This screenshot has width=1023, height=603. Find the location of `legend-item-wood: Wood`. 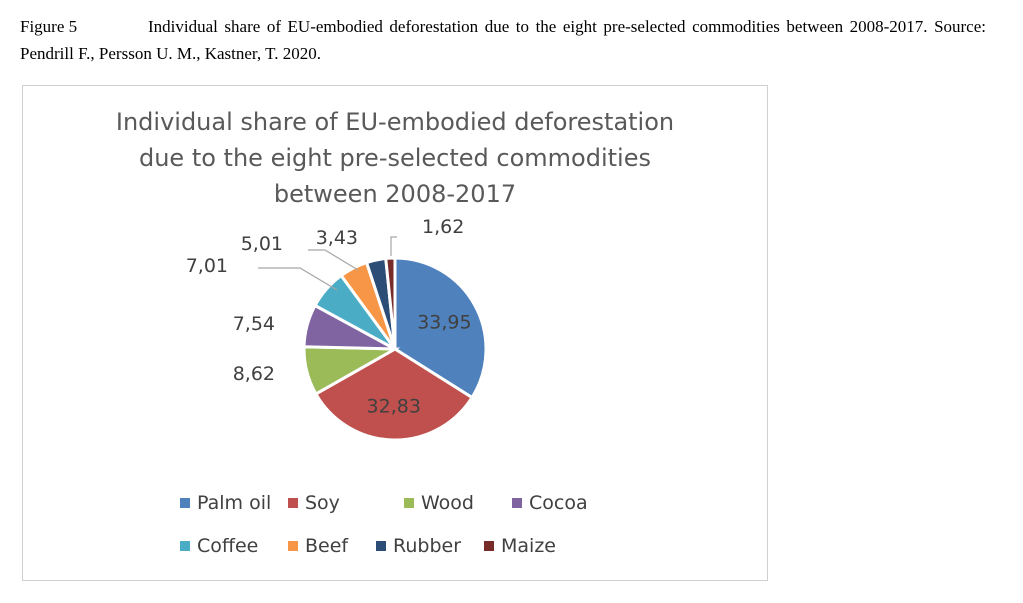

legend-item-wood: Wood is located at coordinates (439, 503).